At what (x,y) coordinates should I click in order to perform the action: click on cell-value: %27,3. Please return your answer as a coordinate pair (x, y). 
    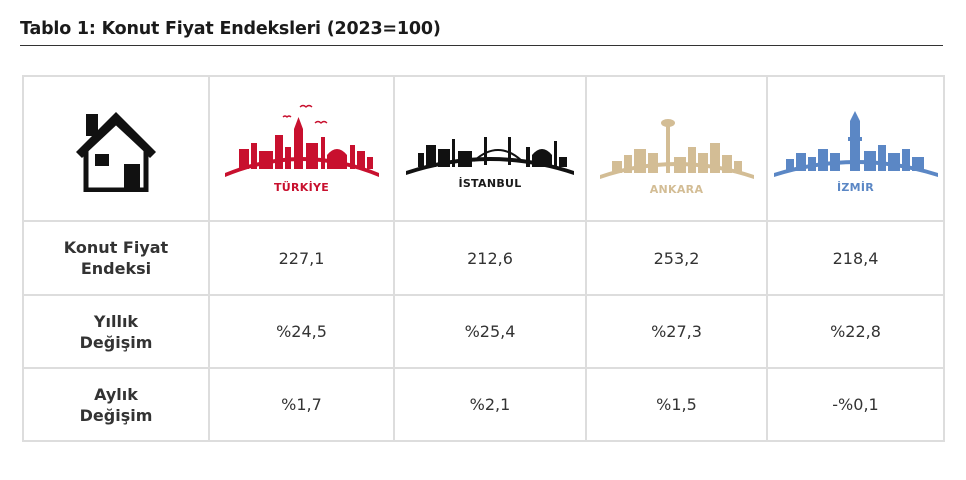
    Looking at the image, I should click on (676, 331).